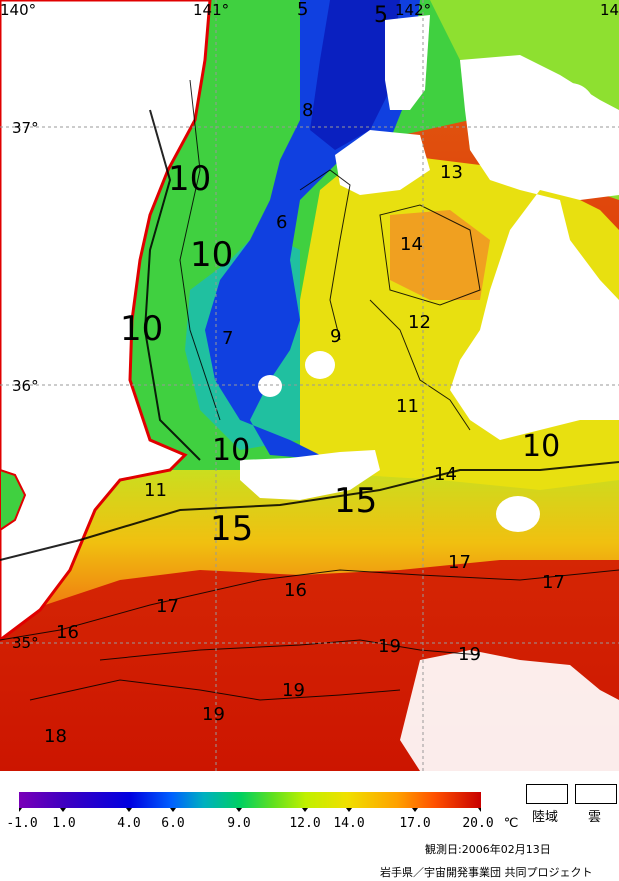 This screenshot has height=881, width=619. Describe the element at coordinates (596, 794) in the screenshot. I see `cloud-legend-box` at that location.